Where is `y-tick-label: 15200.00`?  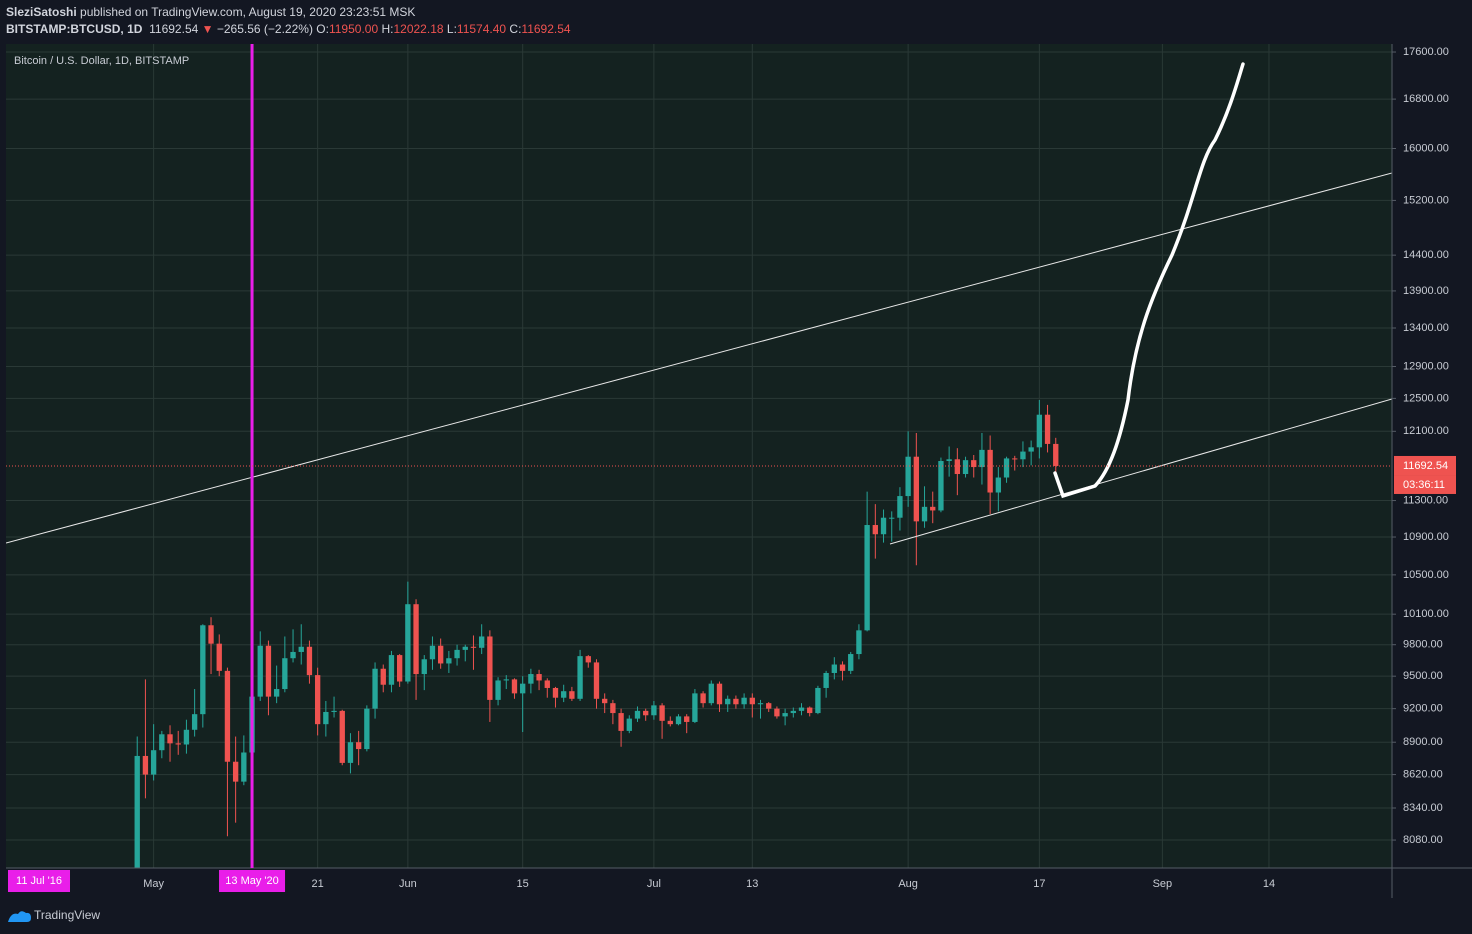
y-tick-label: 15200.00 is located at coordinates (1426, 200).